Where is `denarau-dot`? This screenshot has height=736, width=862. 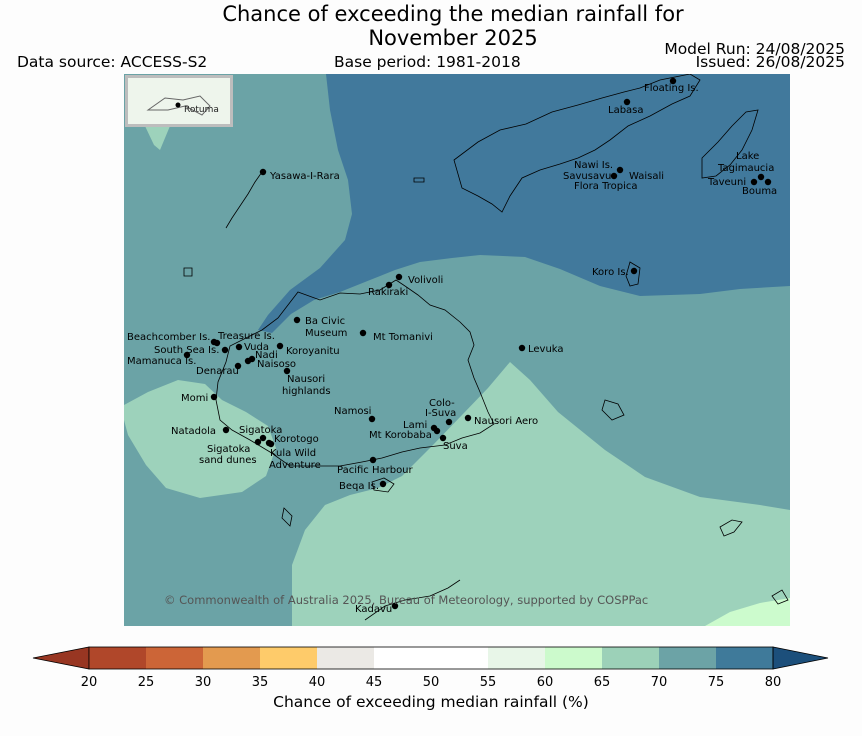
denarau-dot is located at coordinates (238, 366).